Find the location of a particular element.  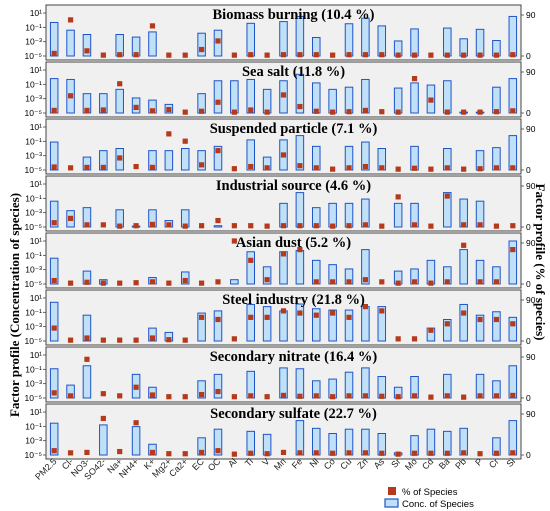

panel-title: Secondary nitrate (16.4 %) is located at coordinates (294, 357).